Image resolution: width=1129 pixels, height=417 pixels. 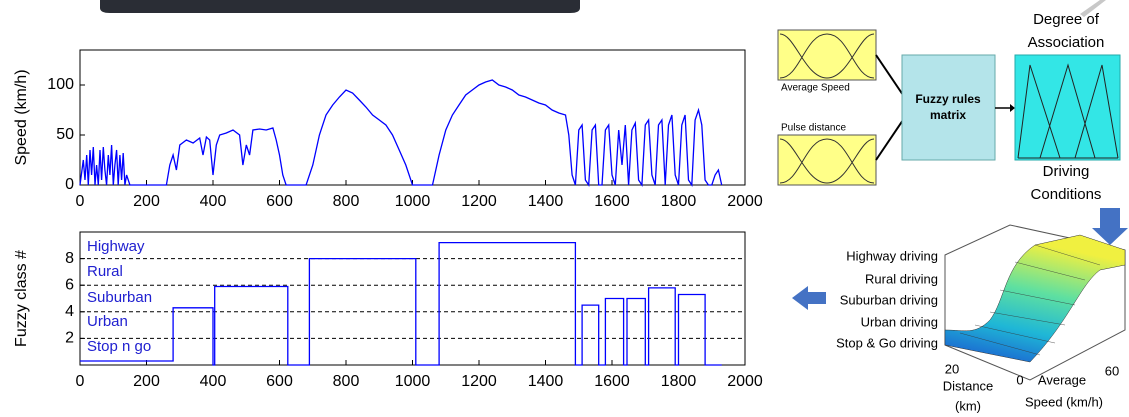 I want to click on surface-label: Suburban driving, so click(x=889, y=299).